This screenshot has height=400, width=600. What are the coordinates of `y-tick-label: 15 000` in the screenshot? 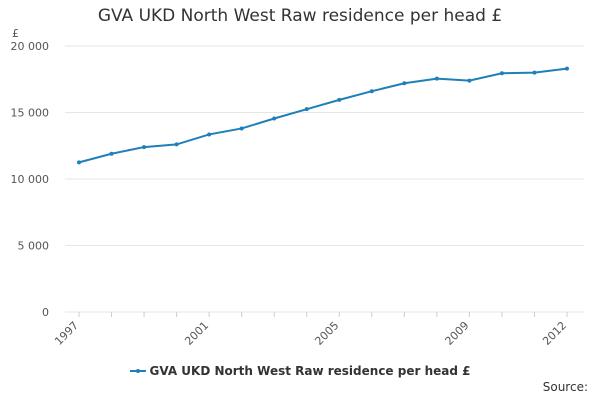 It's located at (30, 113).